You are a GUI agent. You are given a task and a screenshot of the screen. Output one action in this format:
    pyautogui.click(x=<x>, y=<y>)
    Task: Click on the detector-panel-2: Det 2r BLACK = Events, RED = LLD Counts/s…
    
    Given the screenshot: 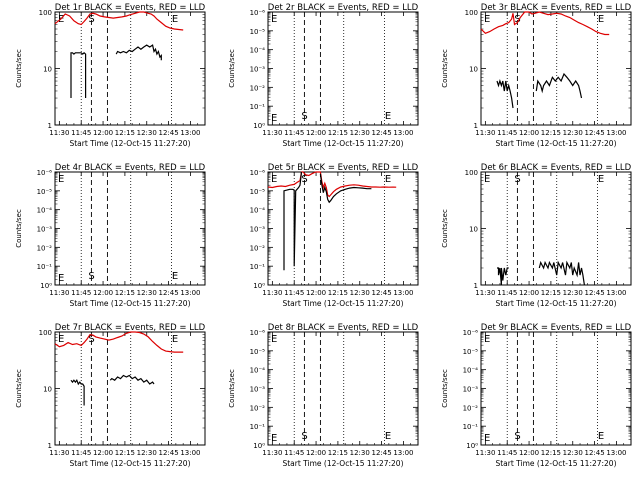 What is the action you would take?
    pyautogui.click(x=323, y=75)
    